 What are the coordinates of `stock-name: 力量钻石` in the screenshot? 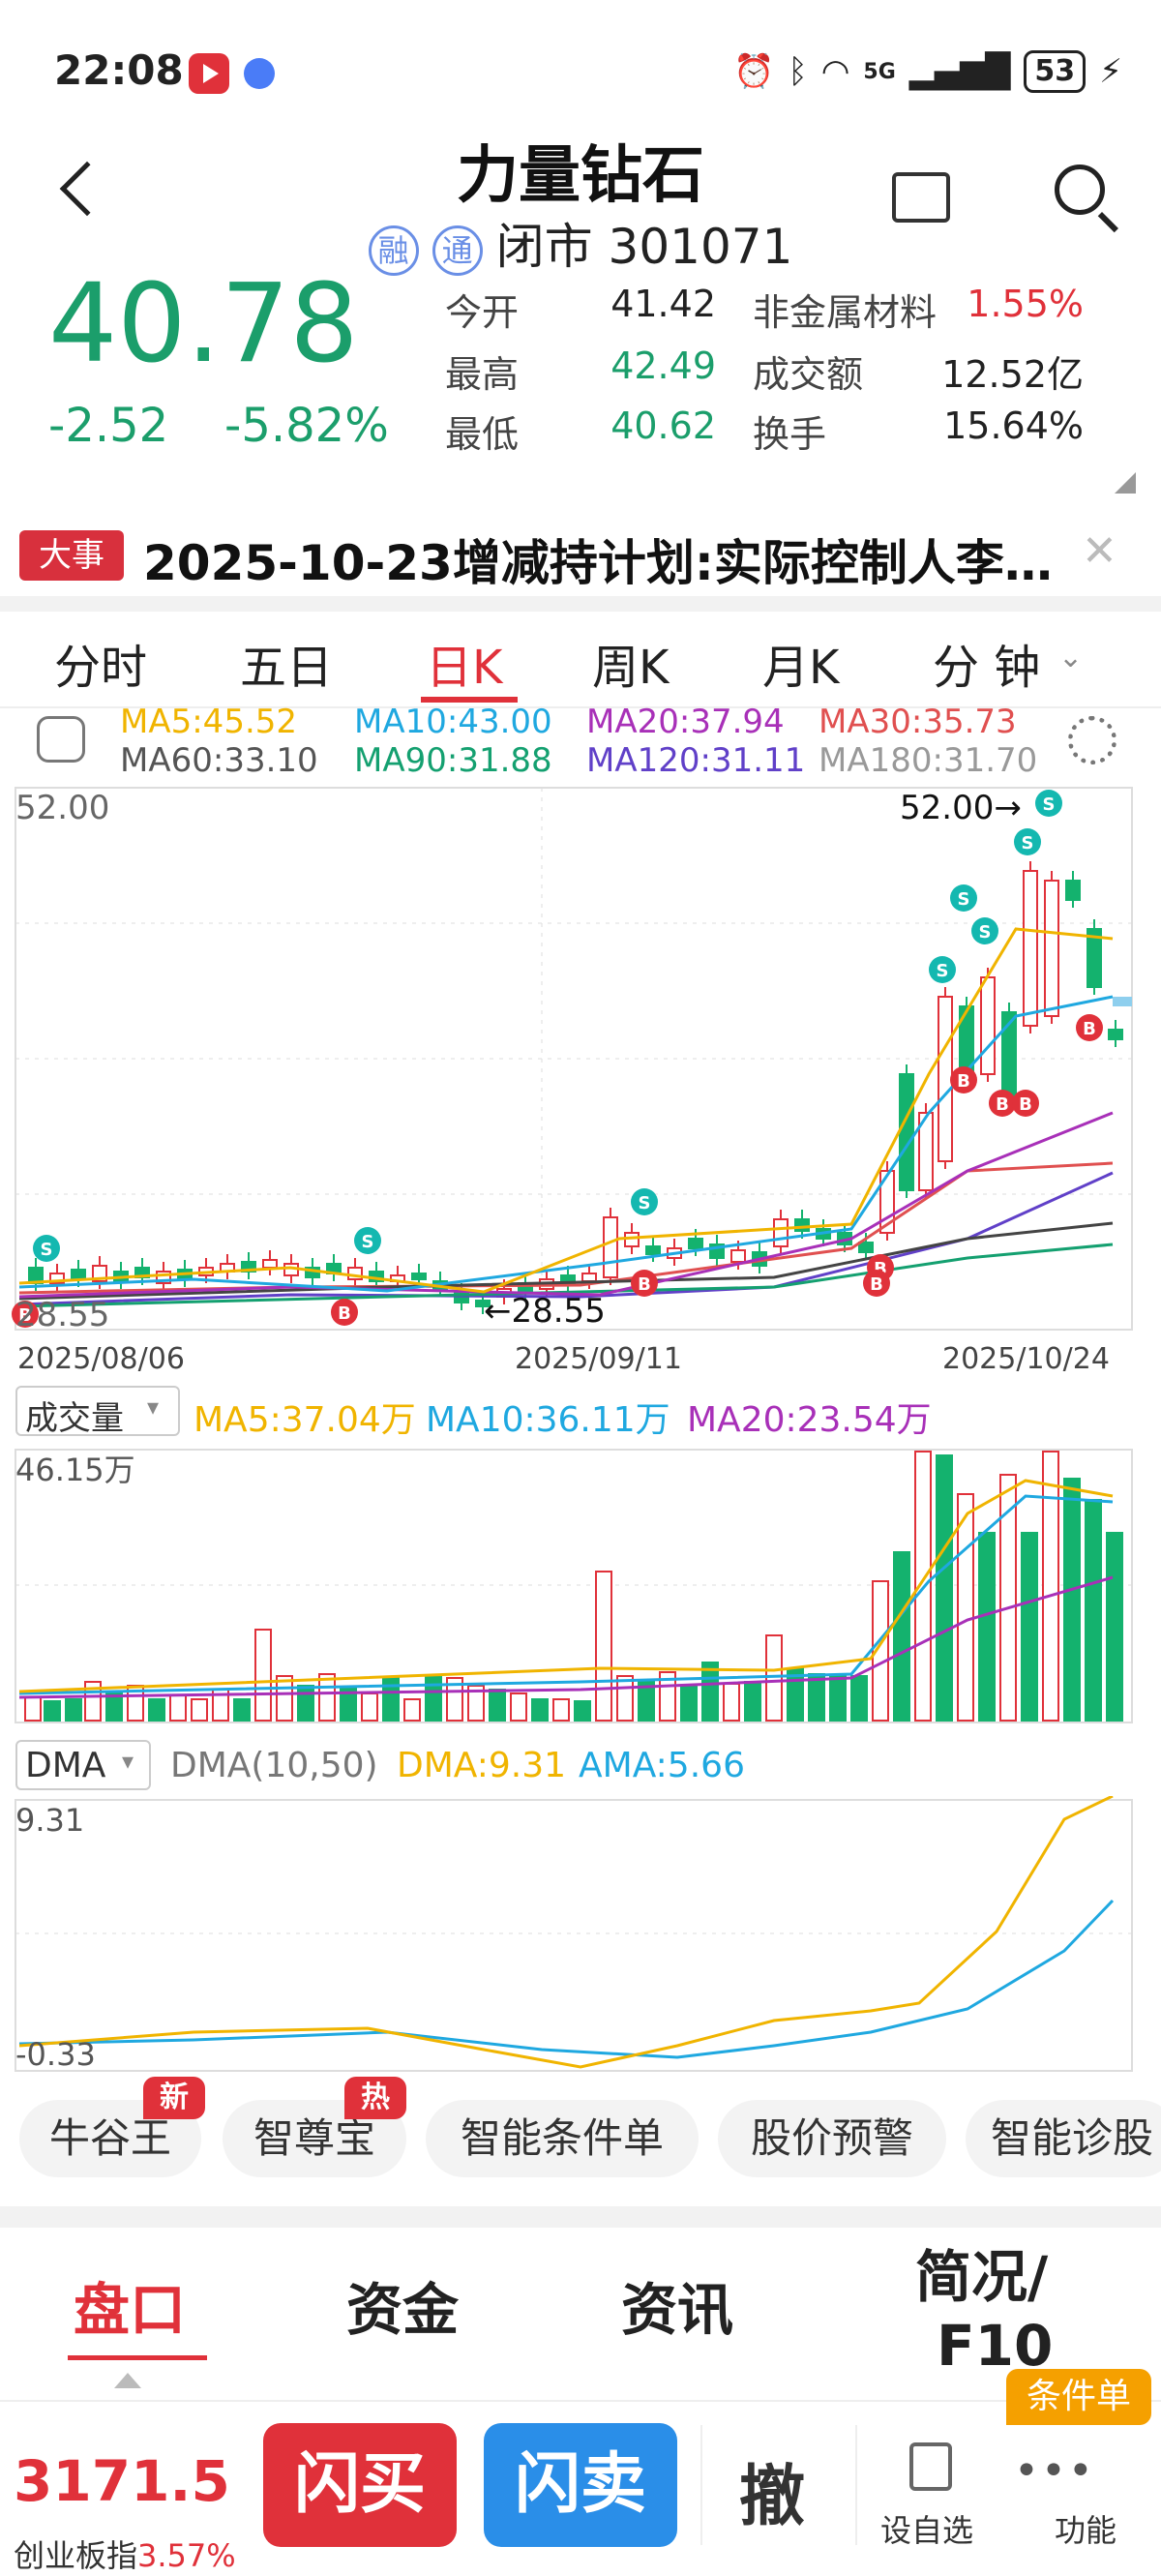 It's located at (580, 176).